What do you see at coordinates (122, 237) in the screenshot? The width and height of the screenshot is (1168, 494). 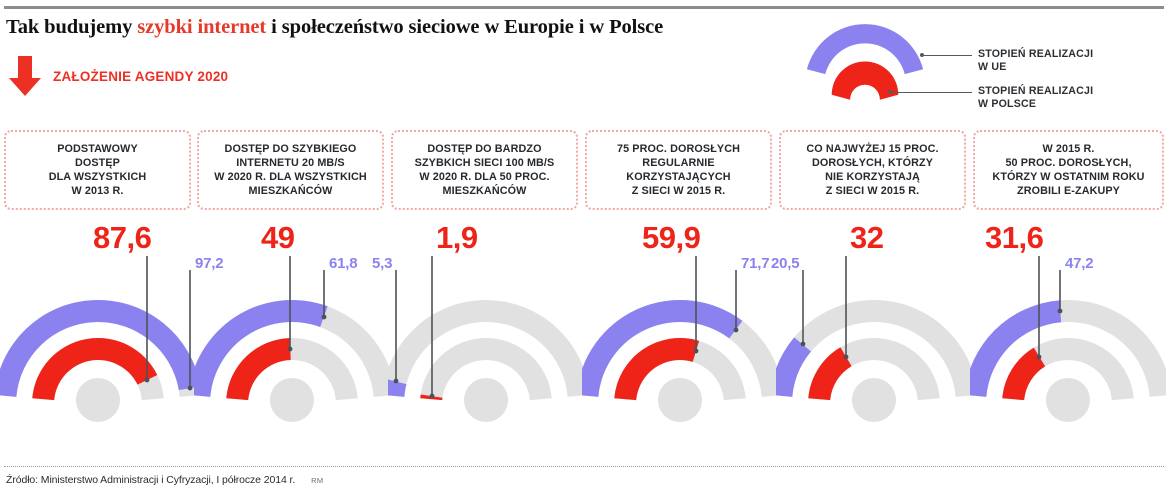 I see `poland-value: 87,6` at bounding box center [122, 237].